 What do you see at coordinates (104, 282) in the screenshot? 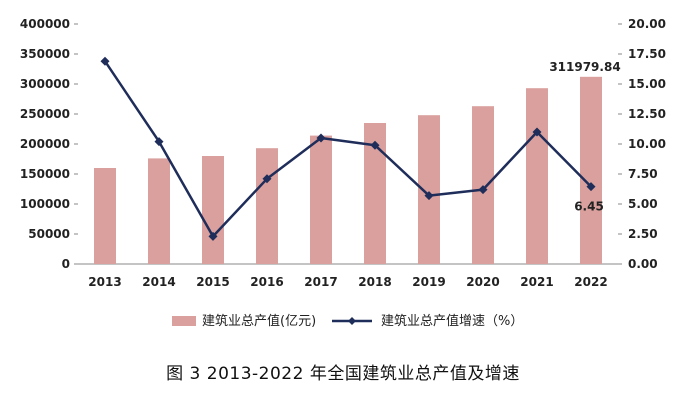
I see `x-tick-label: 2013` at bounding box center [104, 282].